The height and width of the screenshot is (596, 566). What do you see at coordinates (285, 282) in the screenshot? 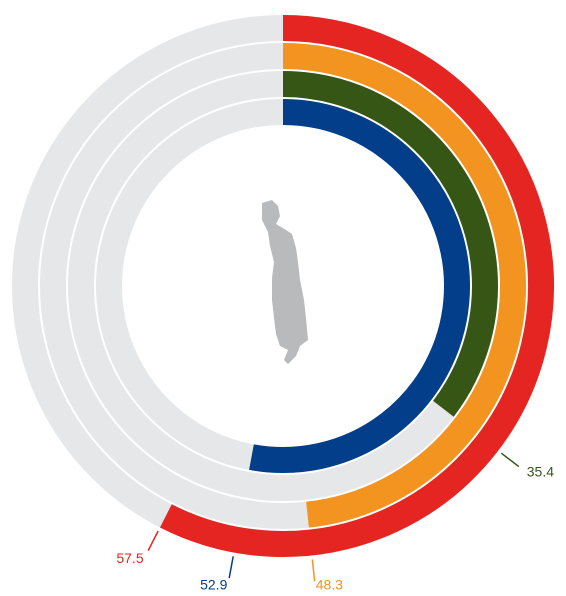
I see `country-silhouette` at bounding box center [285, 282].